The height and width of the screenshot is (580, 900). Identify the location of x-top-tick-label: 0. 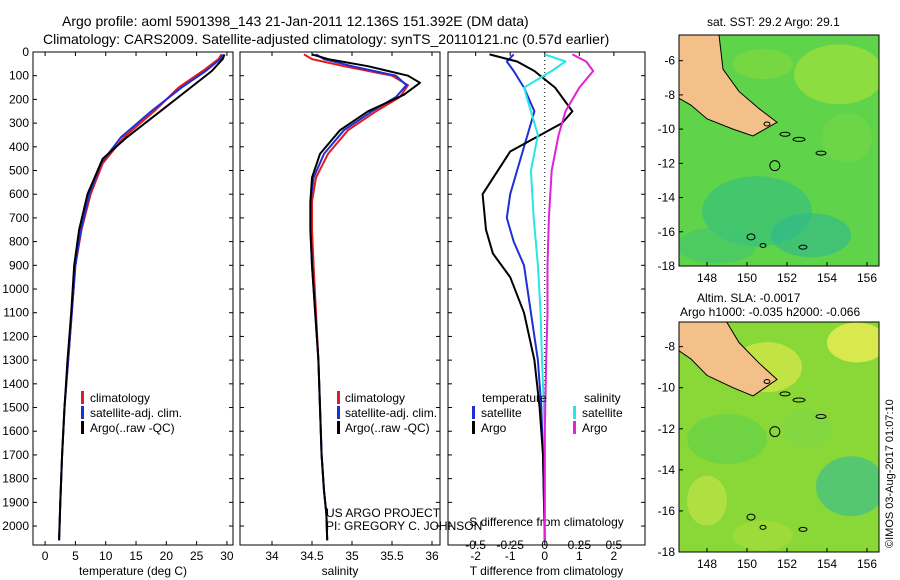
(544, 545).